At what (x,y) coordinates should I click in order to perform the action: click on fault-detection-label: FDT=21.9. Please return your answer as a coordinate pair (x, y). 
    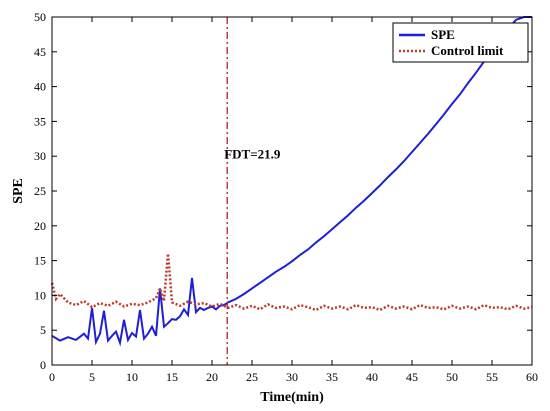
    Looking at the image, I should click on (252, 153).